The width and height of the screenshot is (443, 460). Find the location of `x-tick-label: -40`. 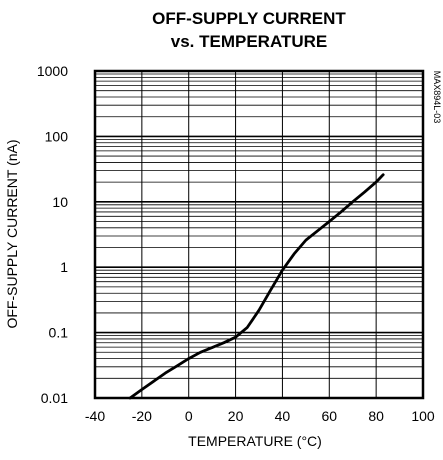

x-tick-label: -40 is located at coordinates (95, 416).